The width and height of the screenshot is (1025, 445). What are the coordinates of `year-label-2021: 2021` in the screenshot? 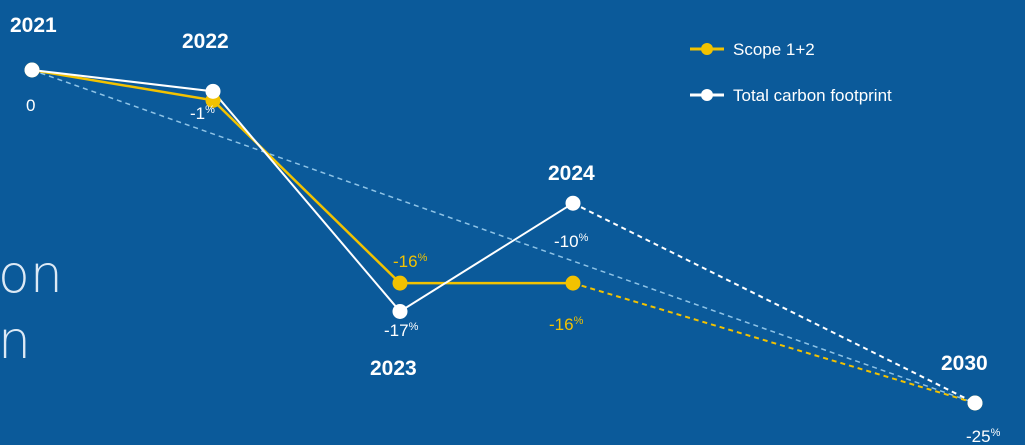 It's located at (33, 25).